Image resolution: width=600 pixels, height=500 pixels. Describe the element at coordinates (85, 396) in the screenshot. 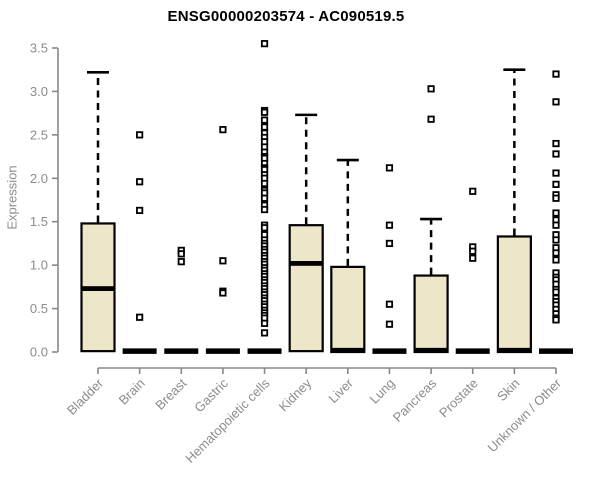

I see `x-tick-label-bladder: Bladder` at that location.